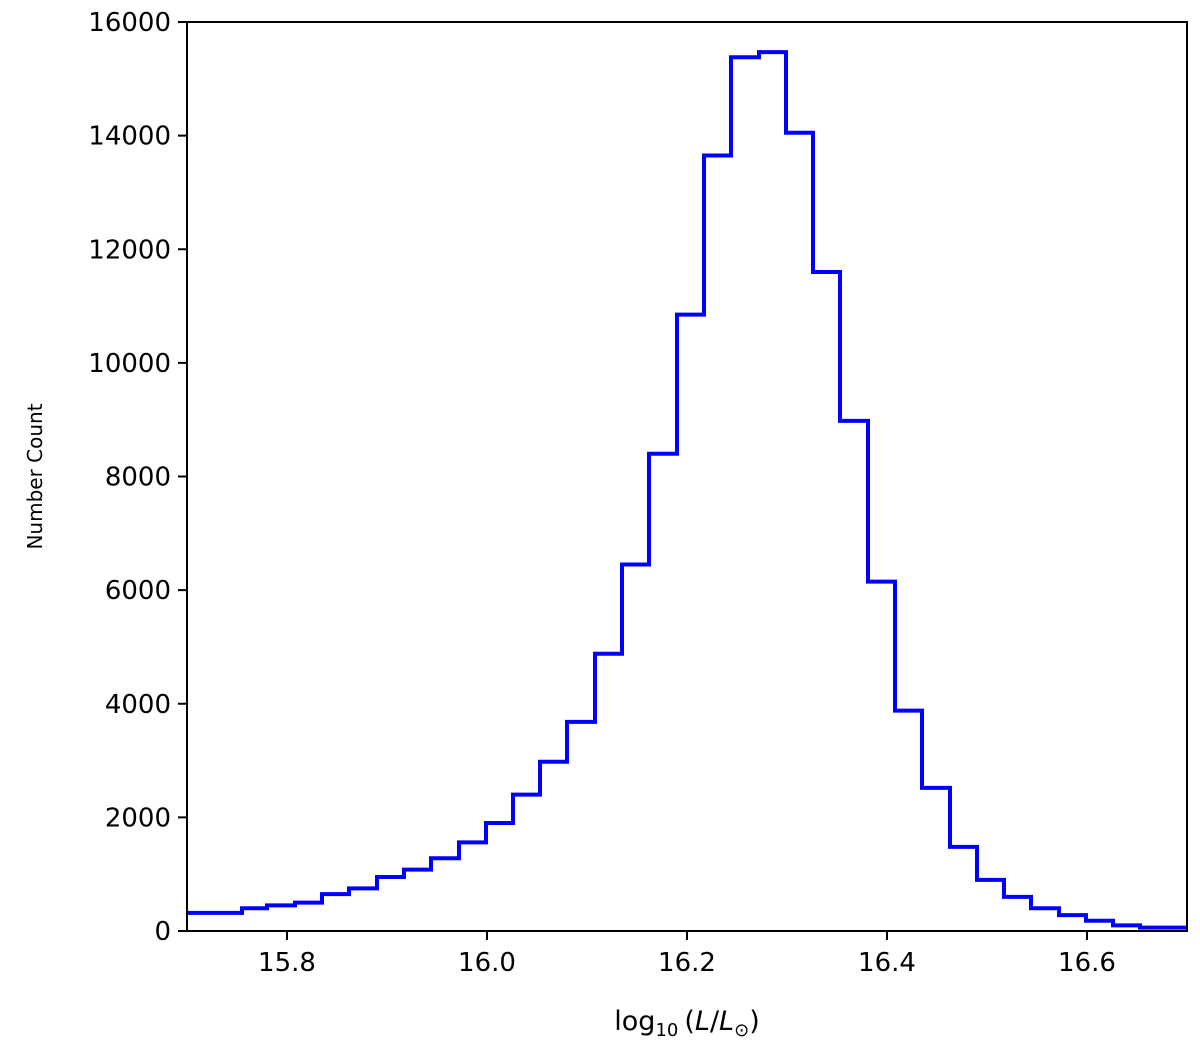  What do you see at coordinates (1087, 963) in the screenshot?
I see `x-tick-label: 16.6` at bounding box center [1087, 963].